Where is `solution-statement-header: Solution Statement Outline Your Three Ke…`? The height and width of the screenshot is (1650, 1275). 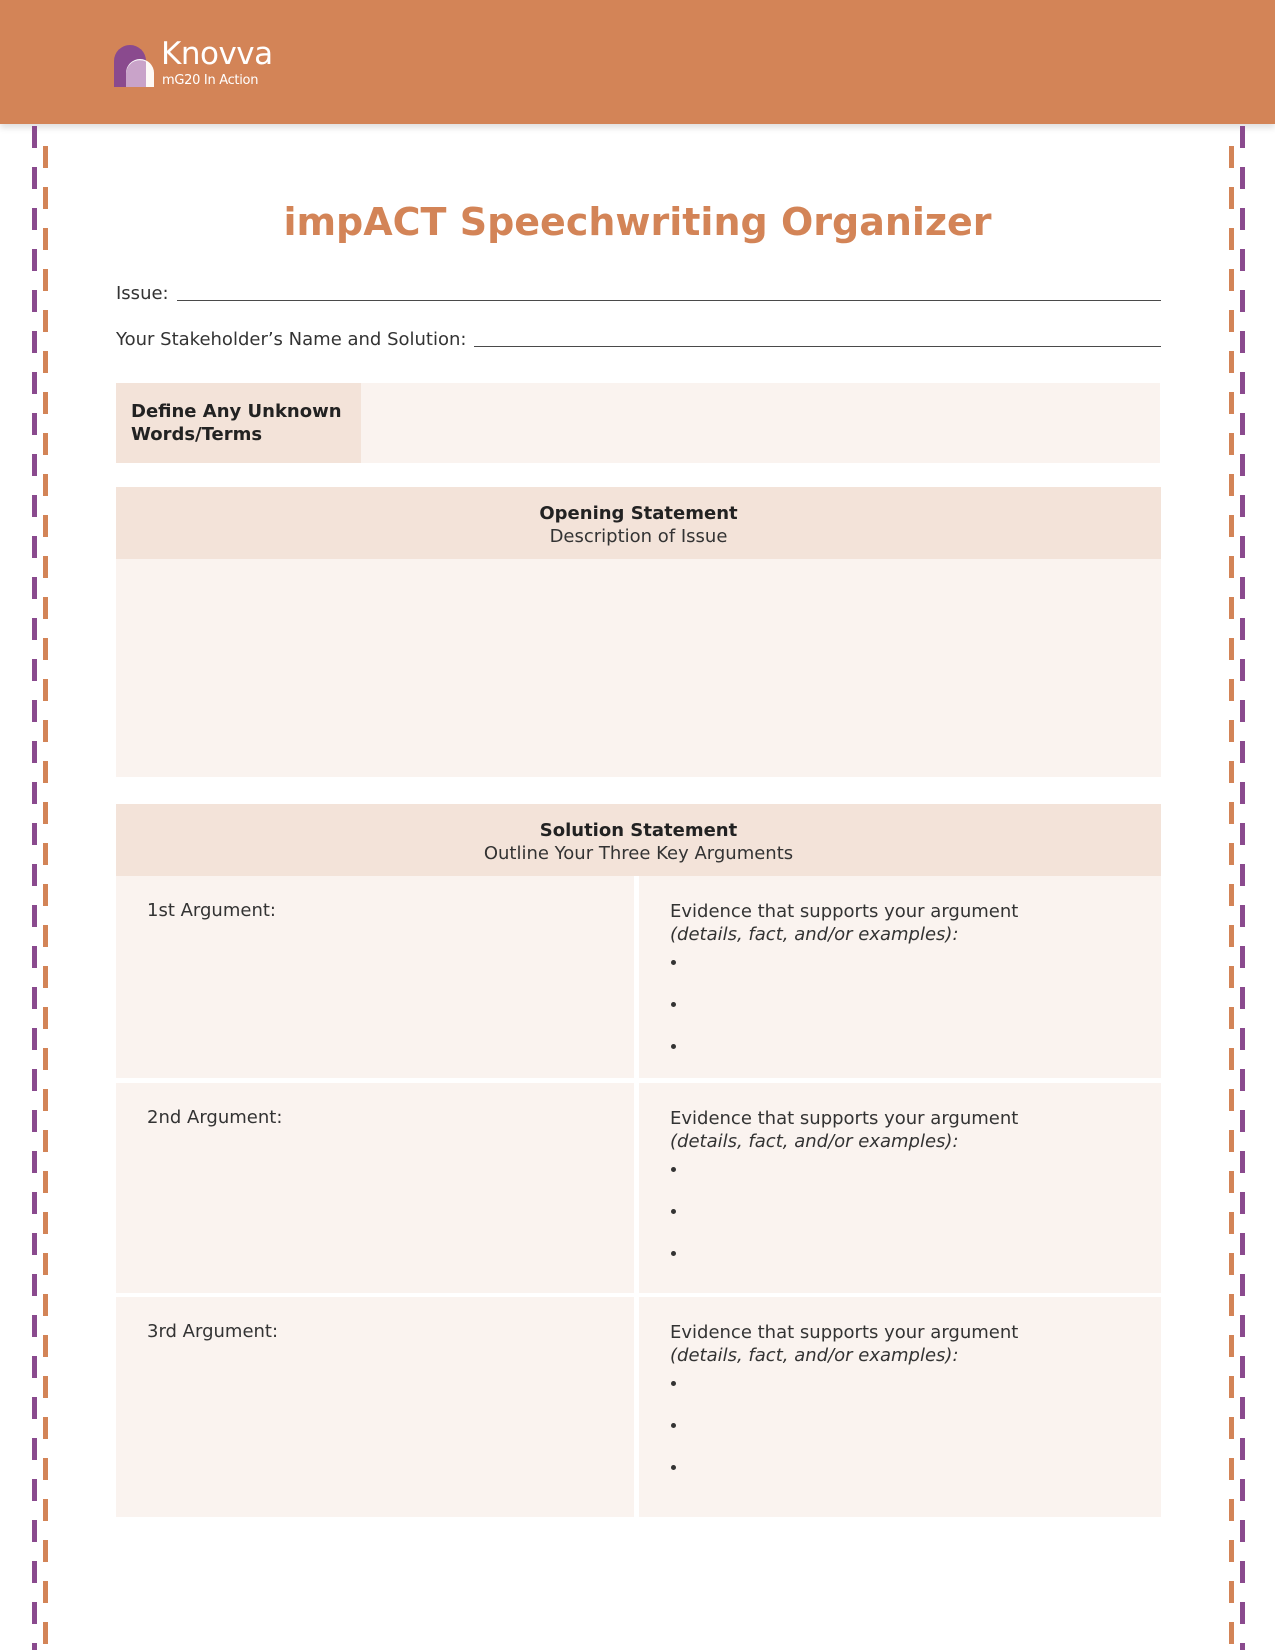
solution-statement-header: Solution Statement Outline Your Three Ke… is located at coordinates (638, 840).